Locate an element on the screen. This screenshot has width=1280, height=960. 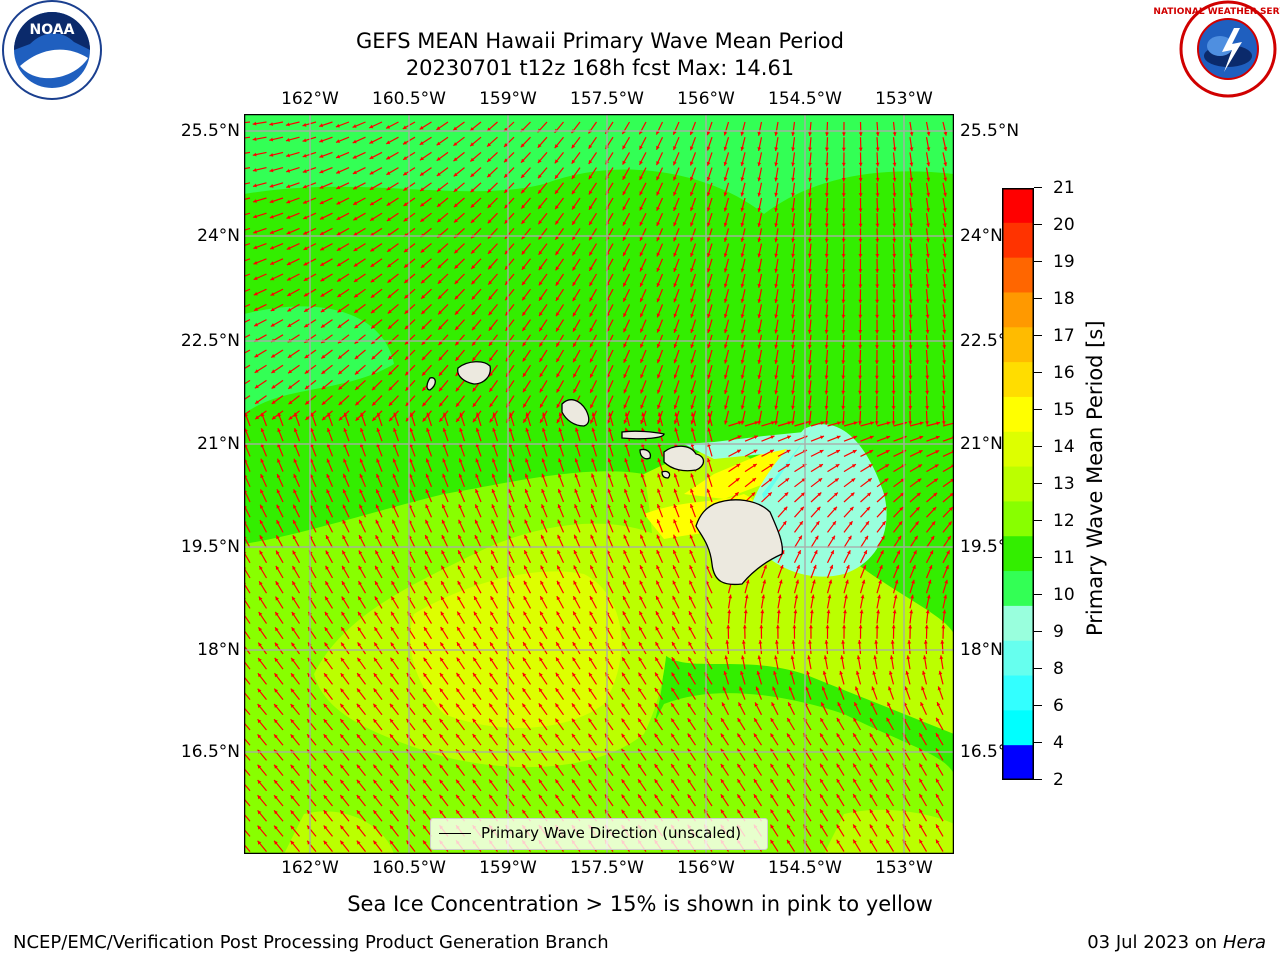
lon-label-top: 157.5°W is located at coordinates (607, 99).